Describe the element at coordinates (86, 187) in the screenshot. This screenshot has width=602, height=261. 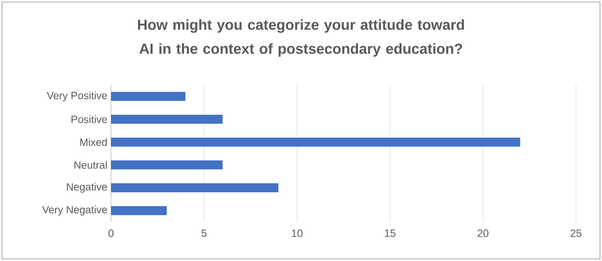
I see `y-tick-label: Negative` at that location.